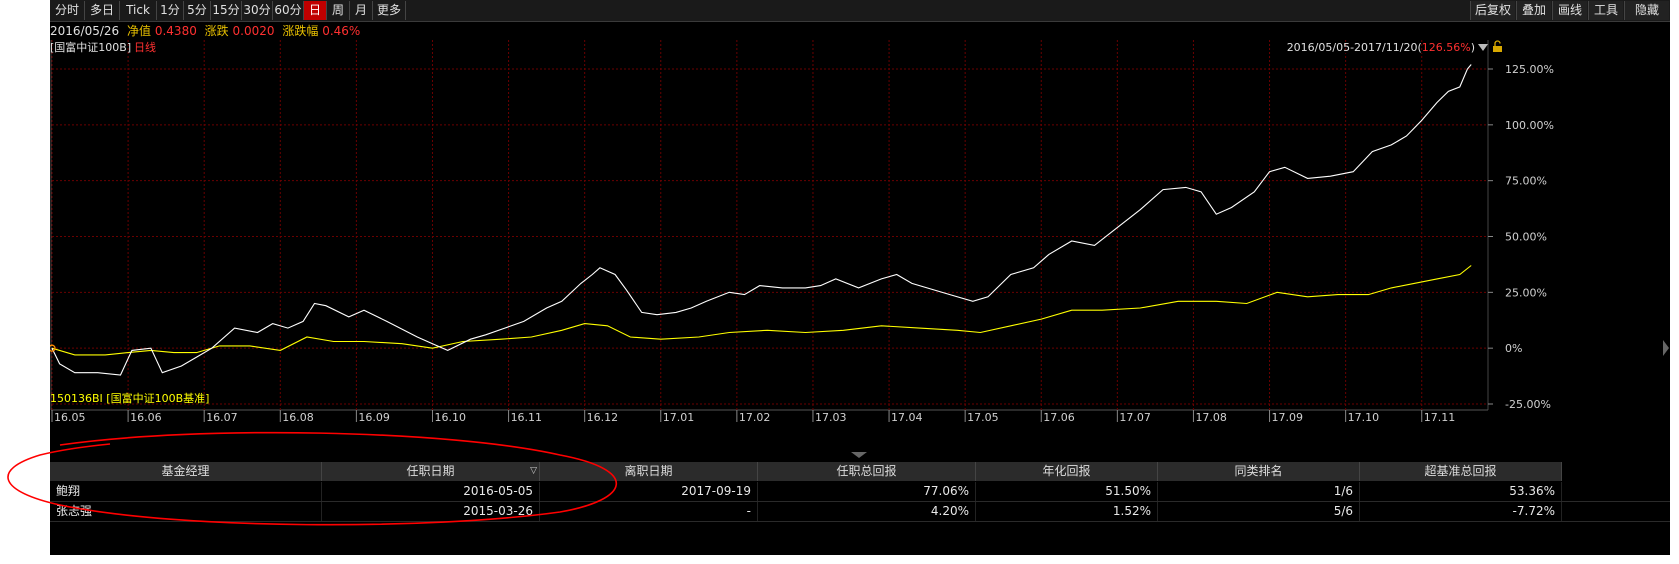  What do you see at coordinates (186, 511) in the screenshot?
I see `cell-manager: 张志强` at bounding box center [186, 511].